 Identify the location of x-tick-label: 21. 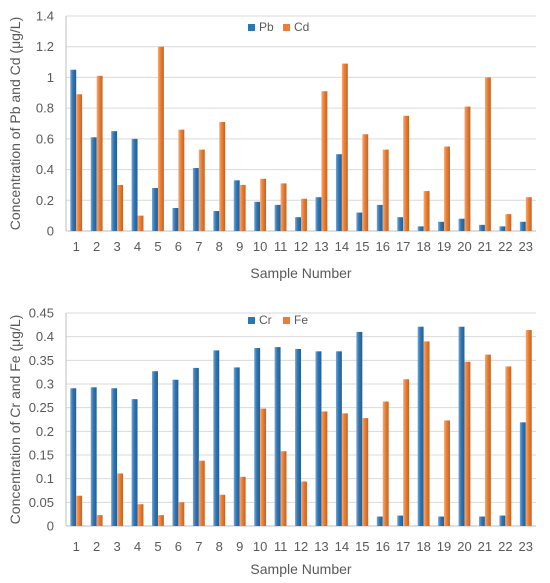
(485, 546).